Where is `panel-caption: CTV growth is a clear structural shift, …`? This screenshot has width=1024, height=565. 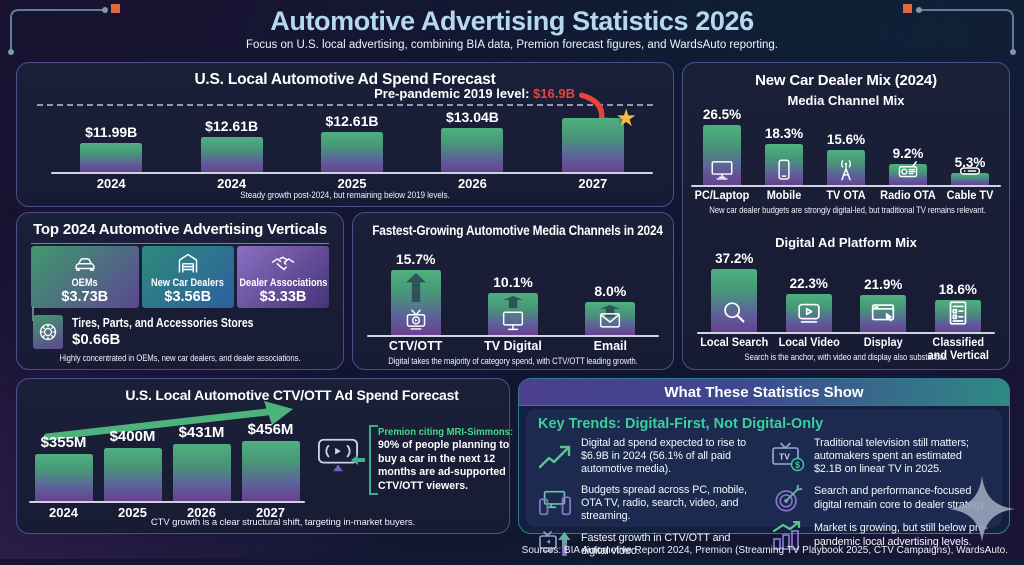
panel-caption: CTV growth is a clear structural shift, … is located at coordinates (283, 522).